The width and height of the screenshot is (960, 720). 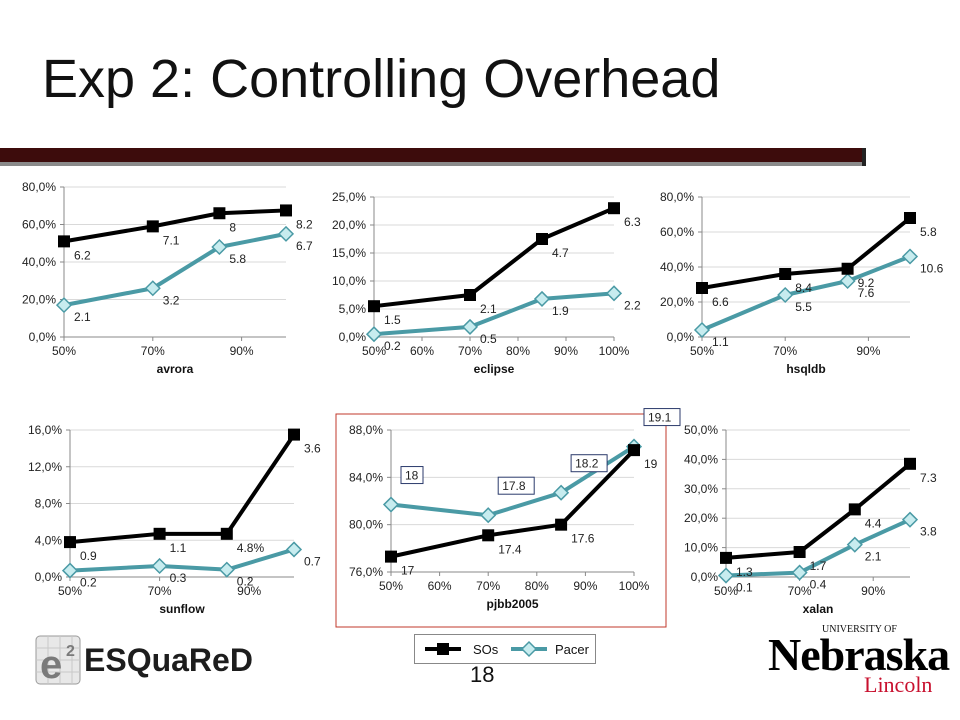 I want to click on eclipse-ytick-label: 20,0%, so click(x=349, y=225).